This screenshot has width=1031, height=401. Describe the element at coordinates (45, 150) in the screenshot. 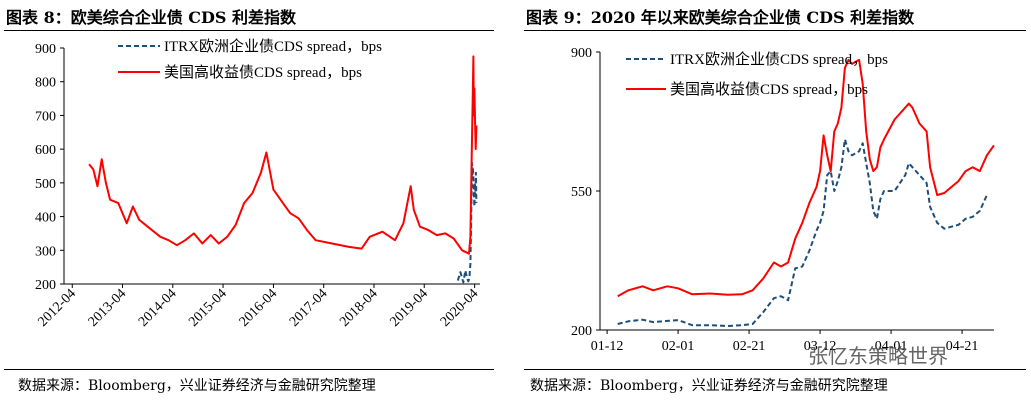

I see `y-tick-label: 600` at that location.